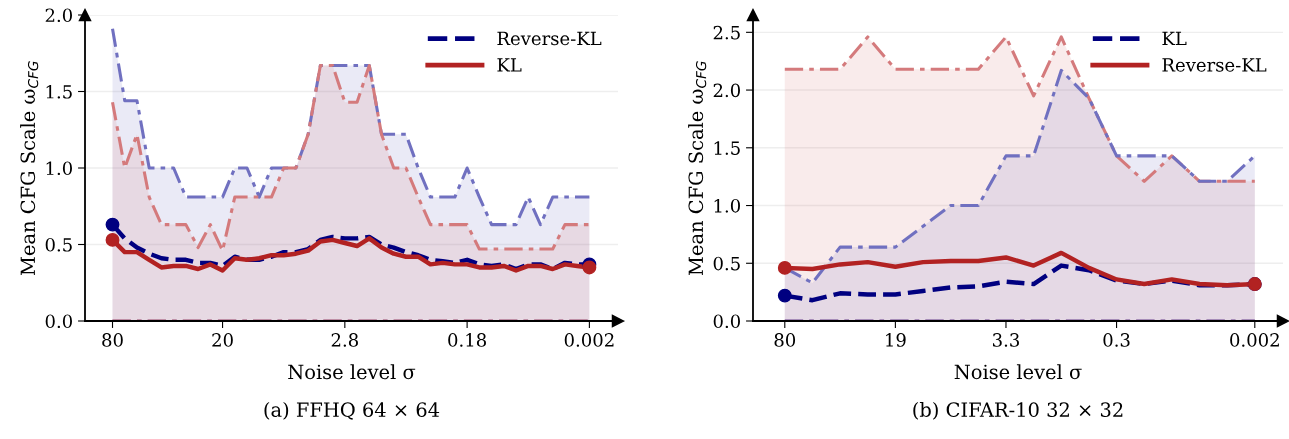  I want to click on x-tick-label: 20, so click(222, 340).